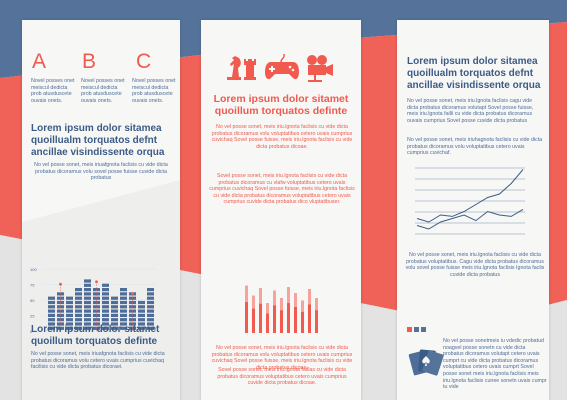 The height and width of the screenshot is (400, 567). I want to click on color-swatches, so click(416, 329).